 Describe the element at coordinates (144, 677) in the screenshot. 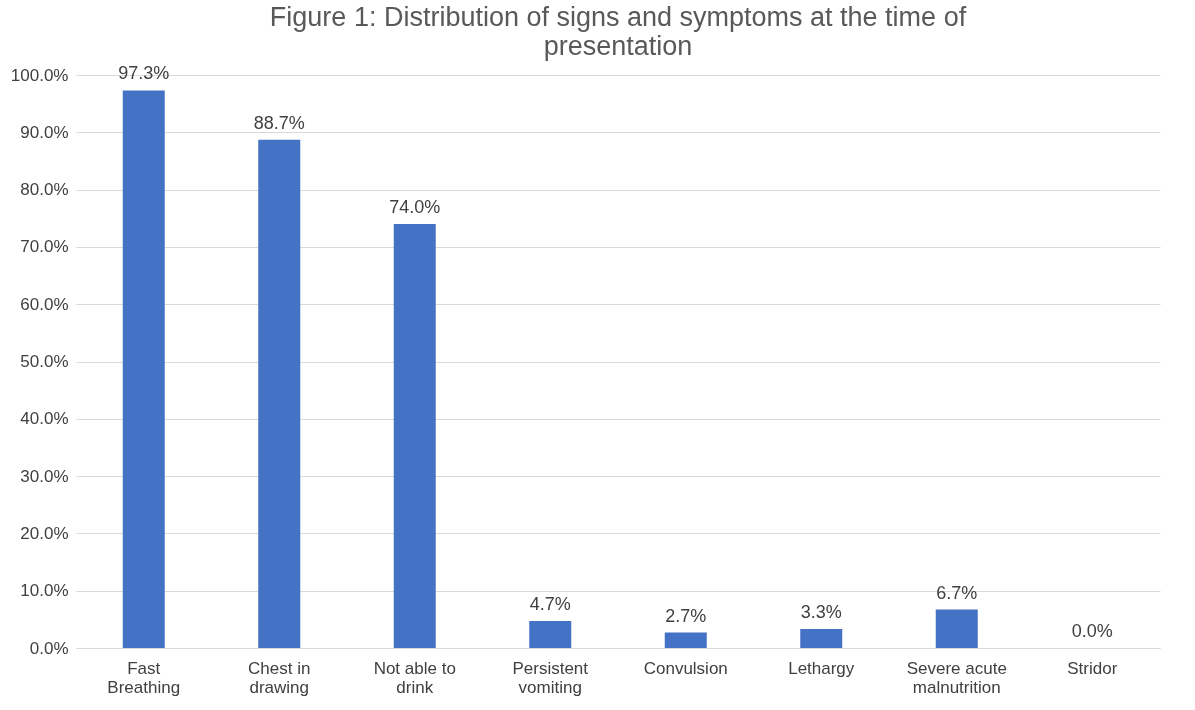

I see `x-tick-label: Fast Breathing` at that location.